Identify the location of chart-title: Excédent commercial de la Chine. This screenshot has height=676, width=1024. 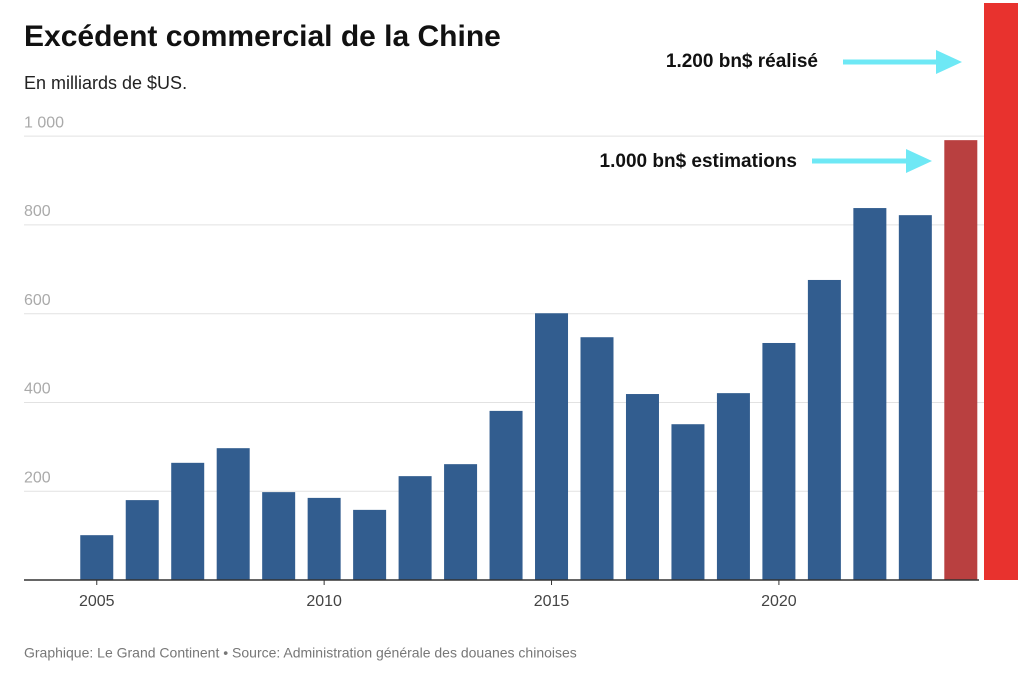
(262, 36).